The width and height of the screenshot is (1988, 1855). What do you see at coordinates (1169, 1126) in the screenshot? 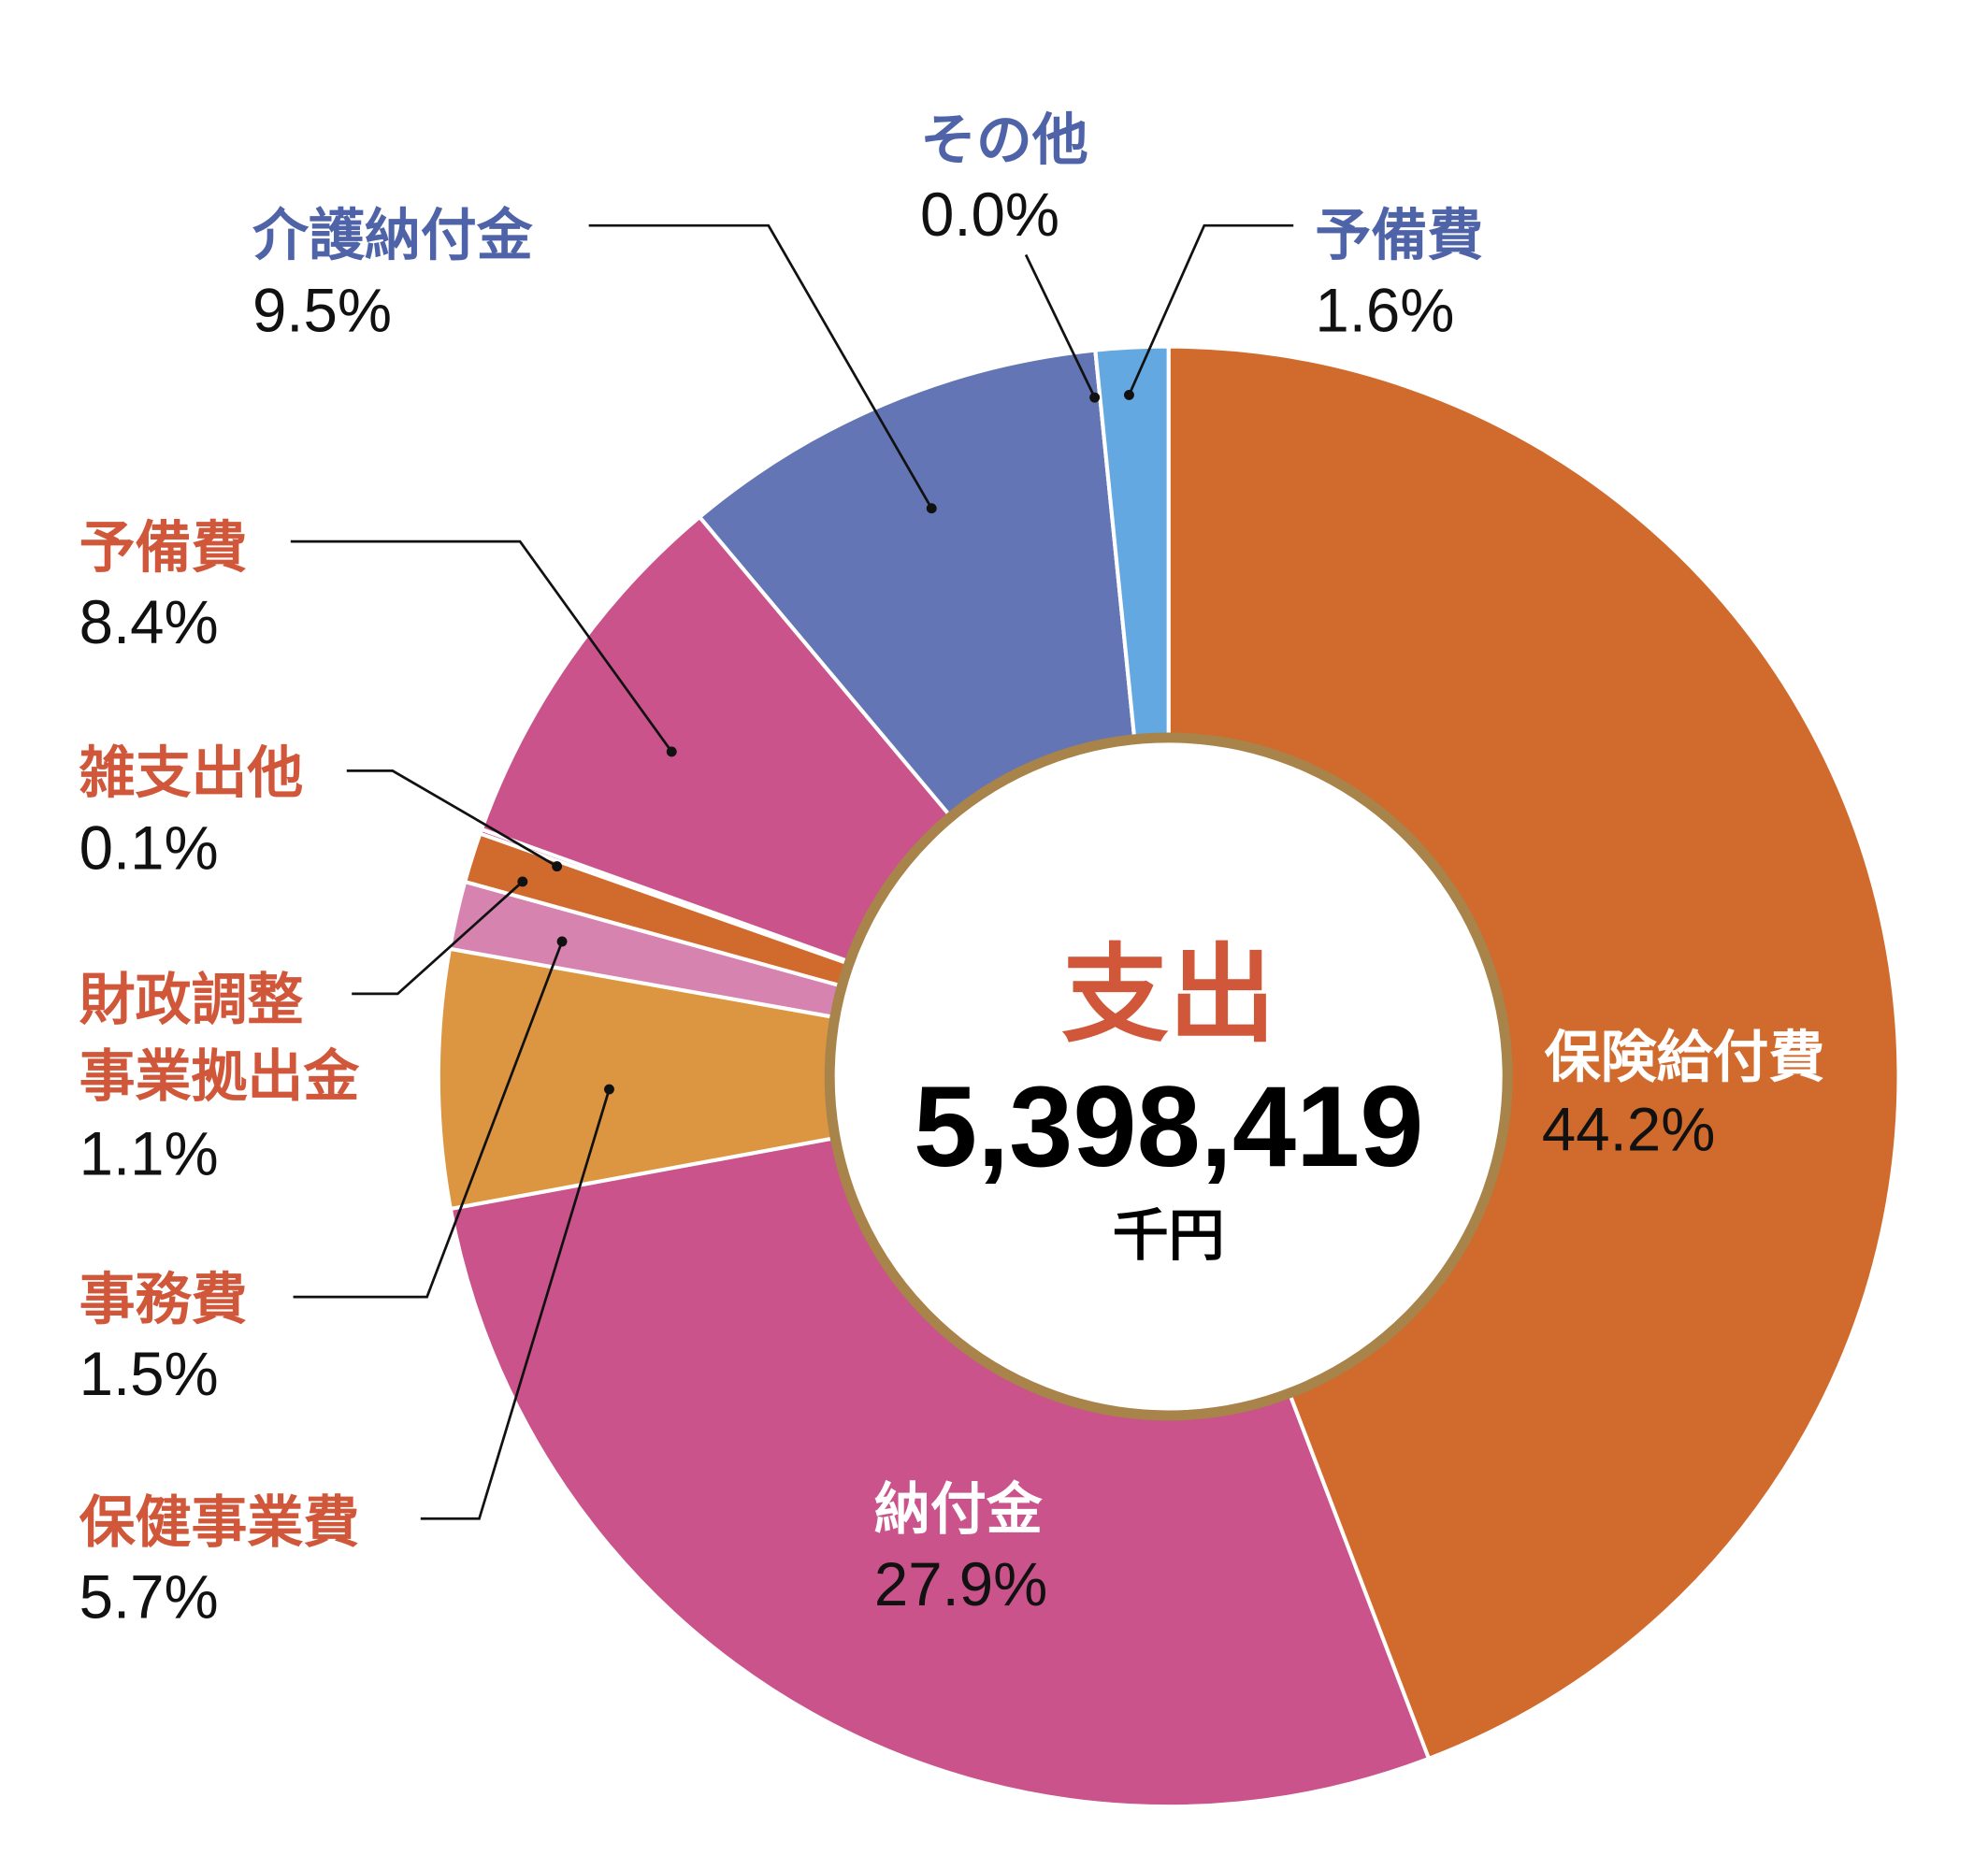
I see `total-value: 5,398,419` at bounding box center [1169, 1126].